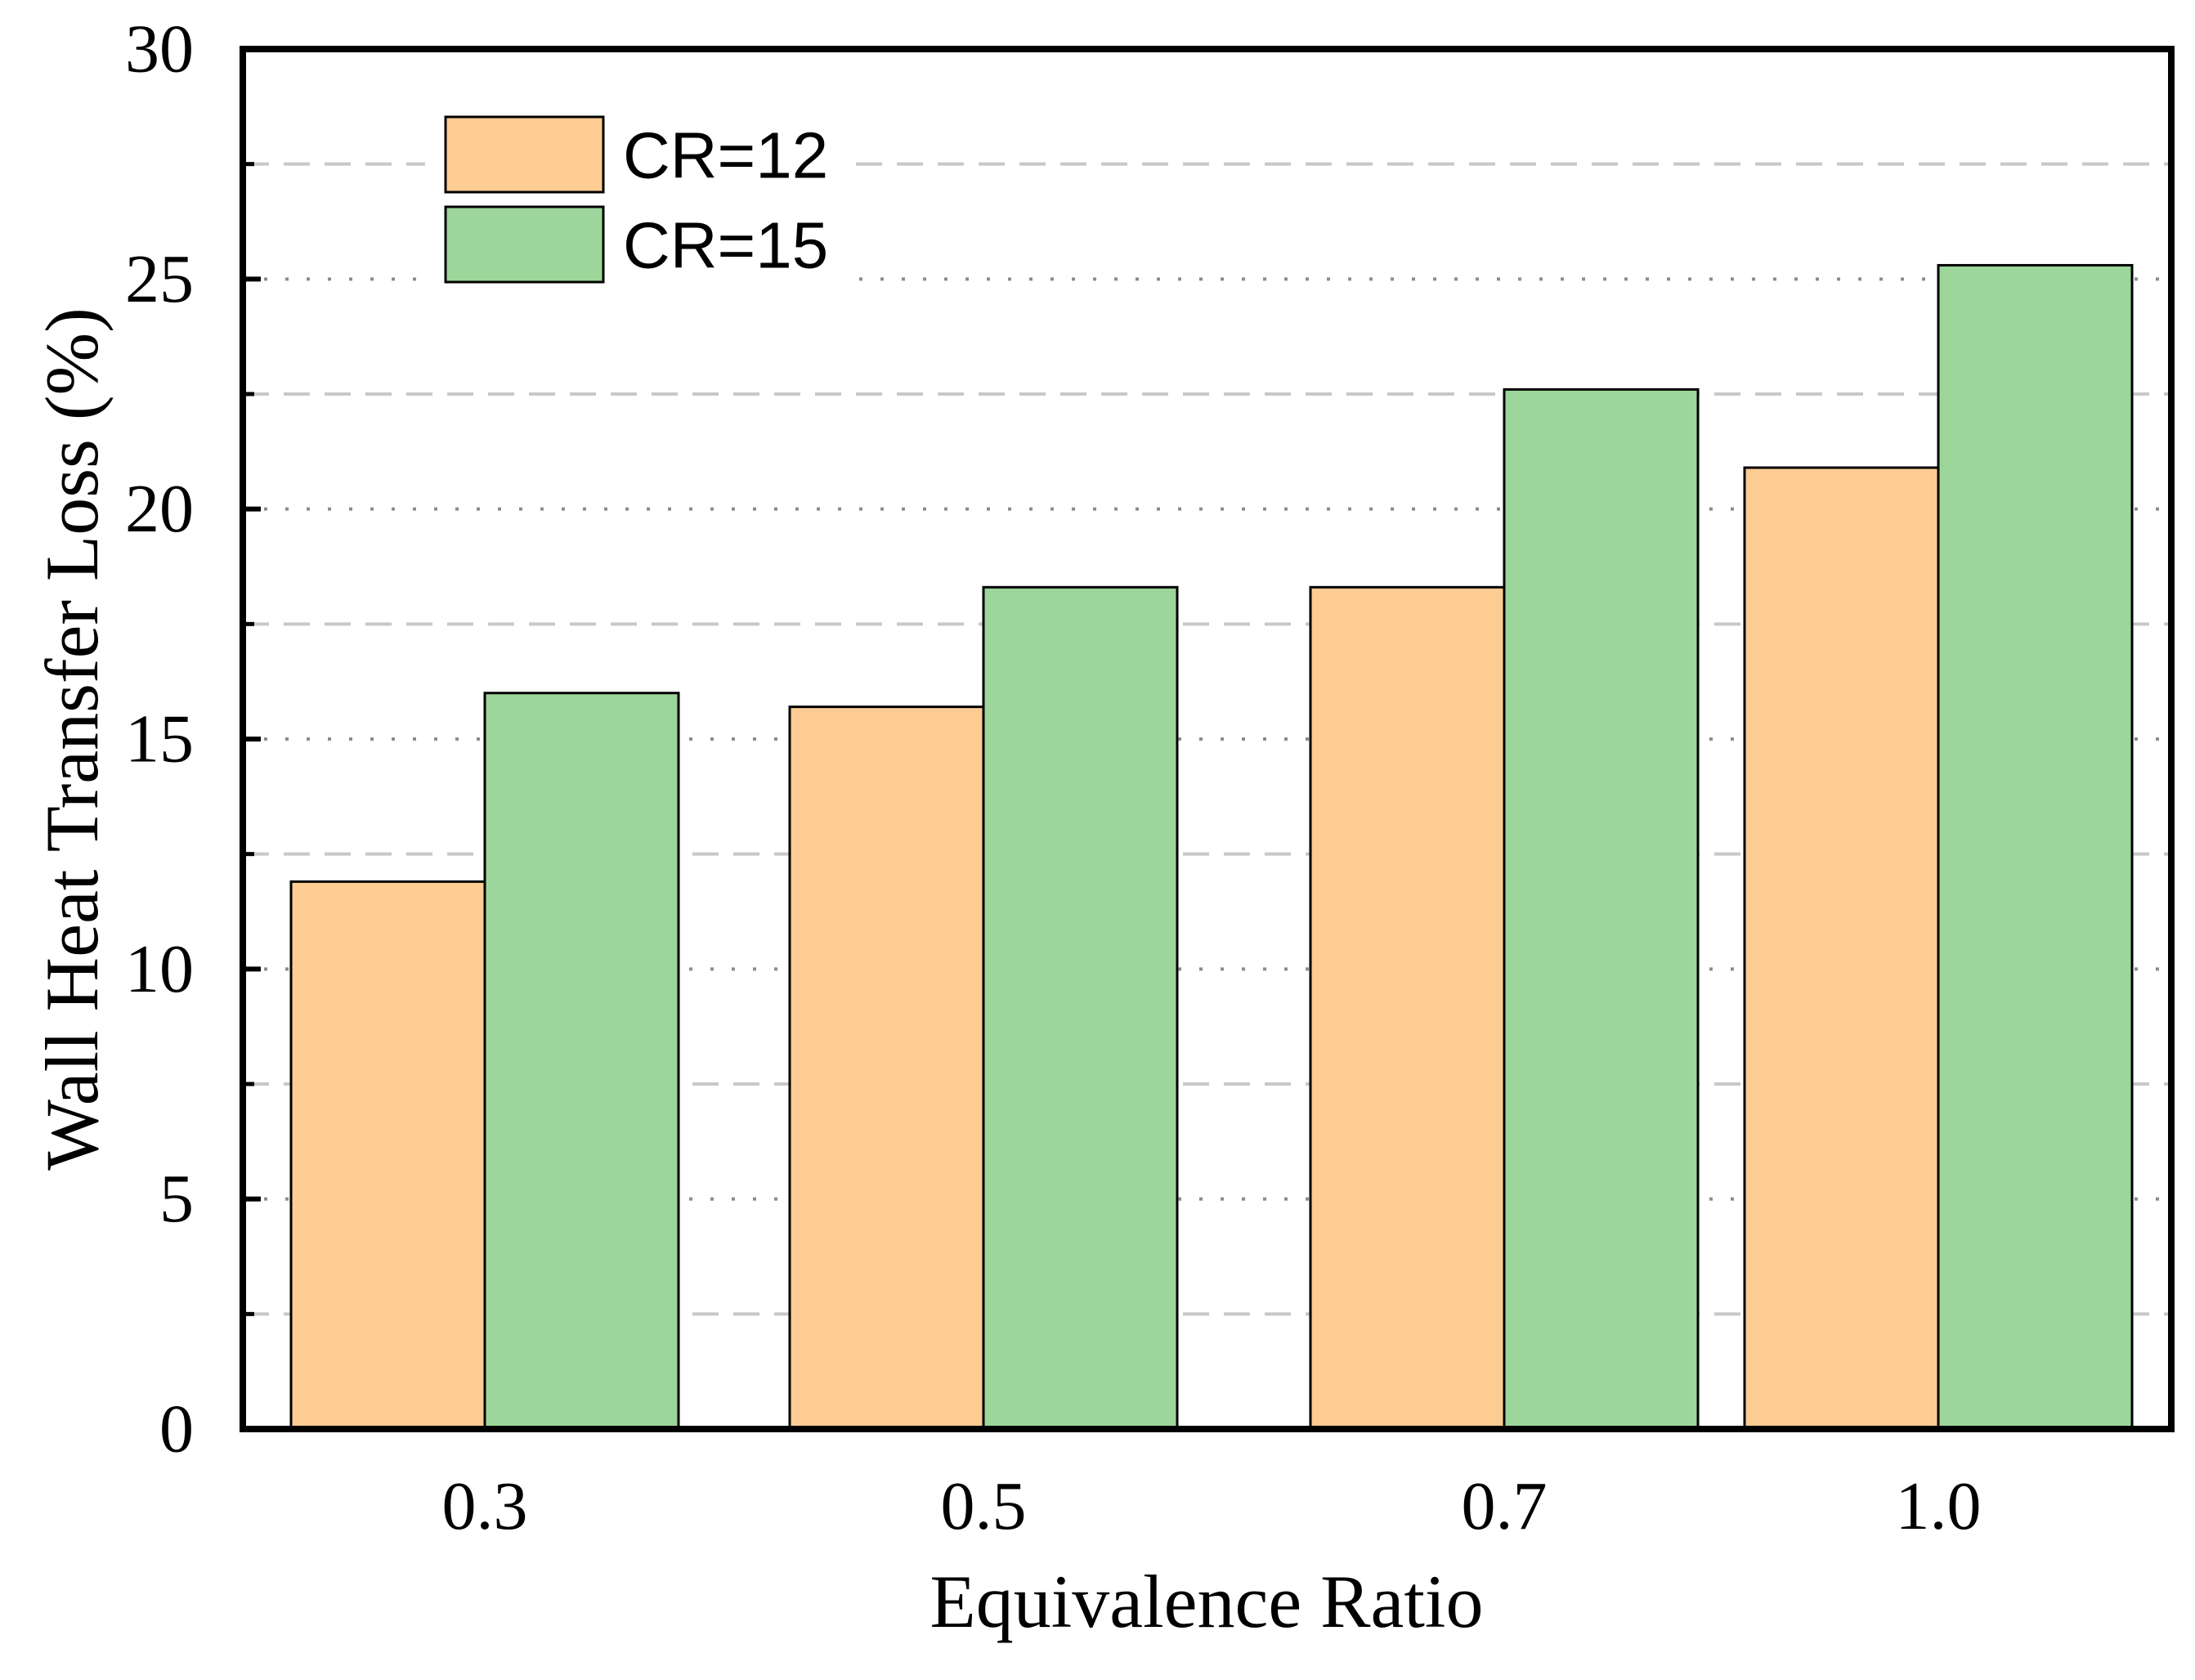 The height and width of the screenshot is (1680, 2195). I want to click on bar-cr15-0.5, so click(1080, 1008).